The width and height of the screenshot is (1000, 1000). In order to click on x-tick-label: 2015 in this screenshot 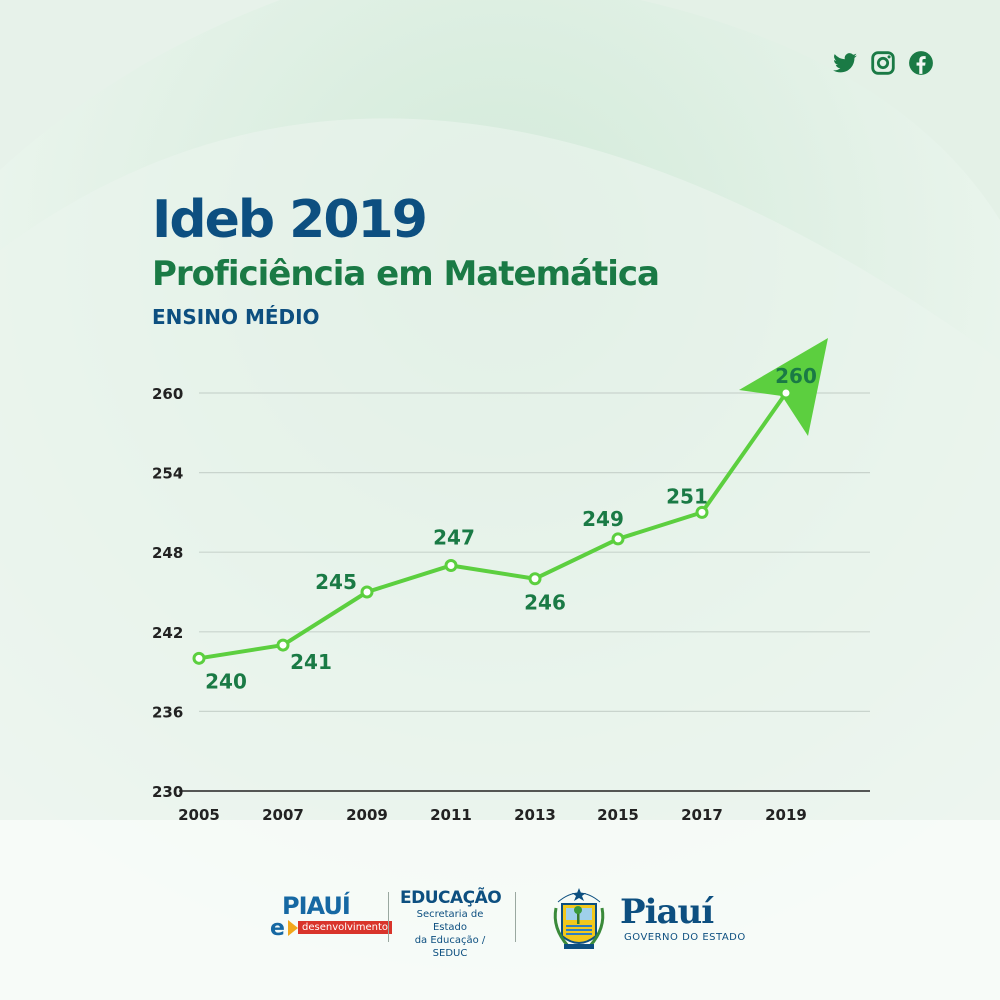, I will do `click(618, 815)`.